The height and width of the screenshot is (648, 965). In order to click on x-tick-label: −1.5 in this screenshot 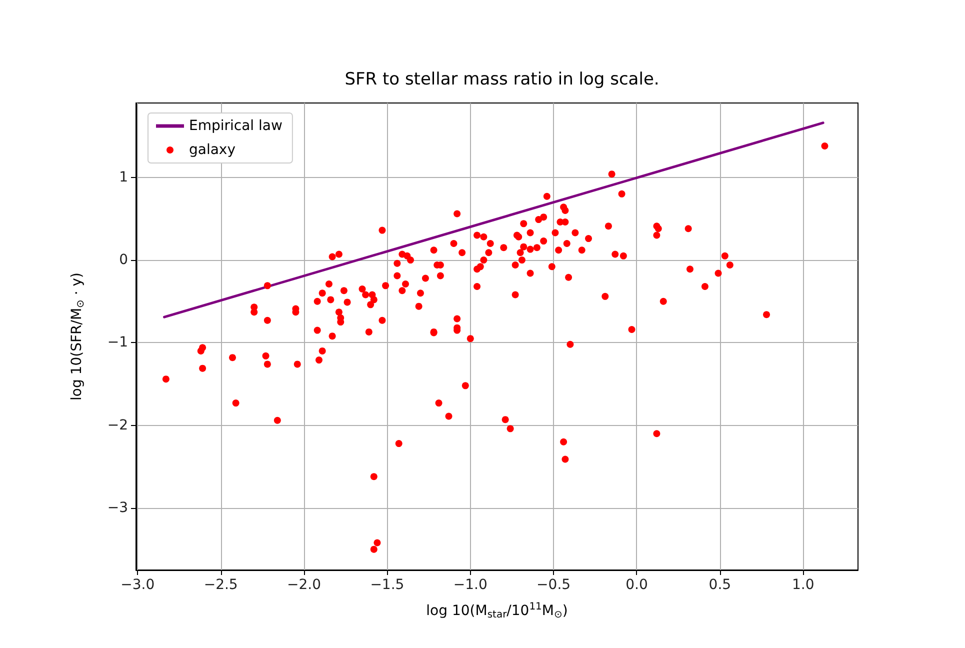, I will do `click(387, 585)`.